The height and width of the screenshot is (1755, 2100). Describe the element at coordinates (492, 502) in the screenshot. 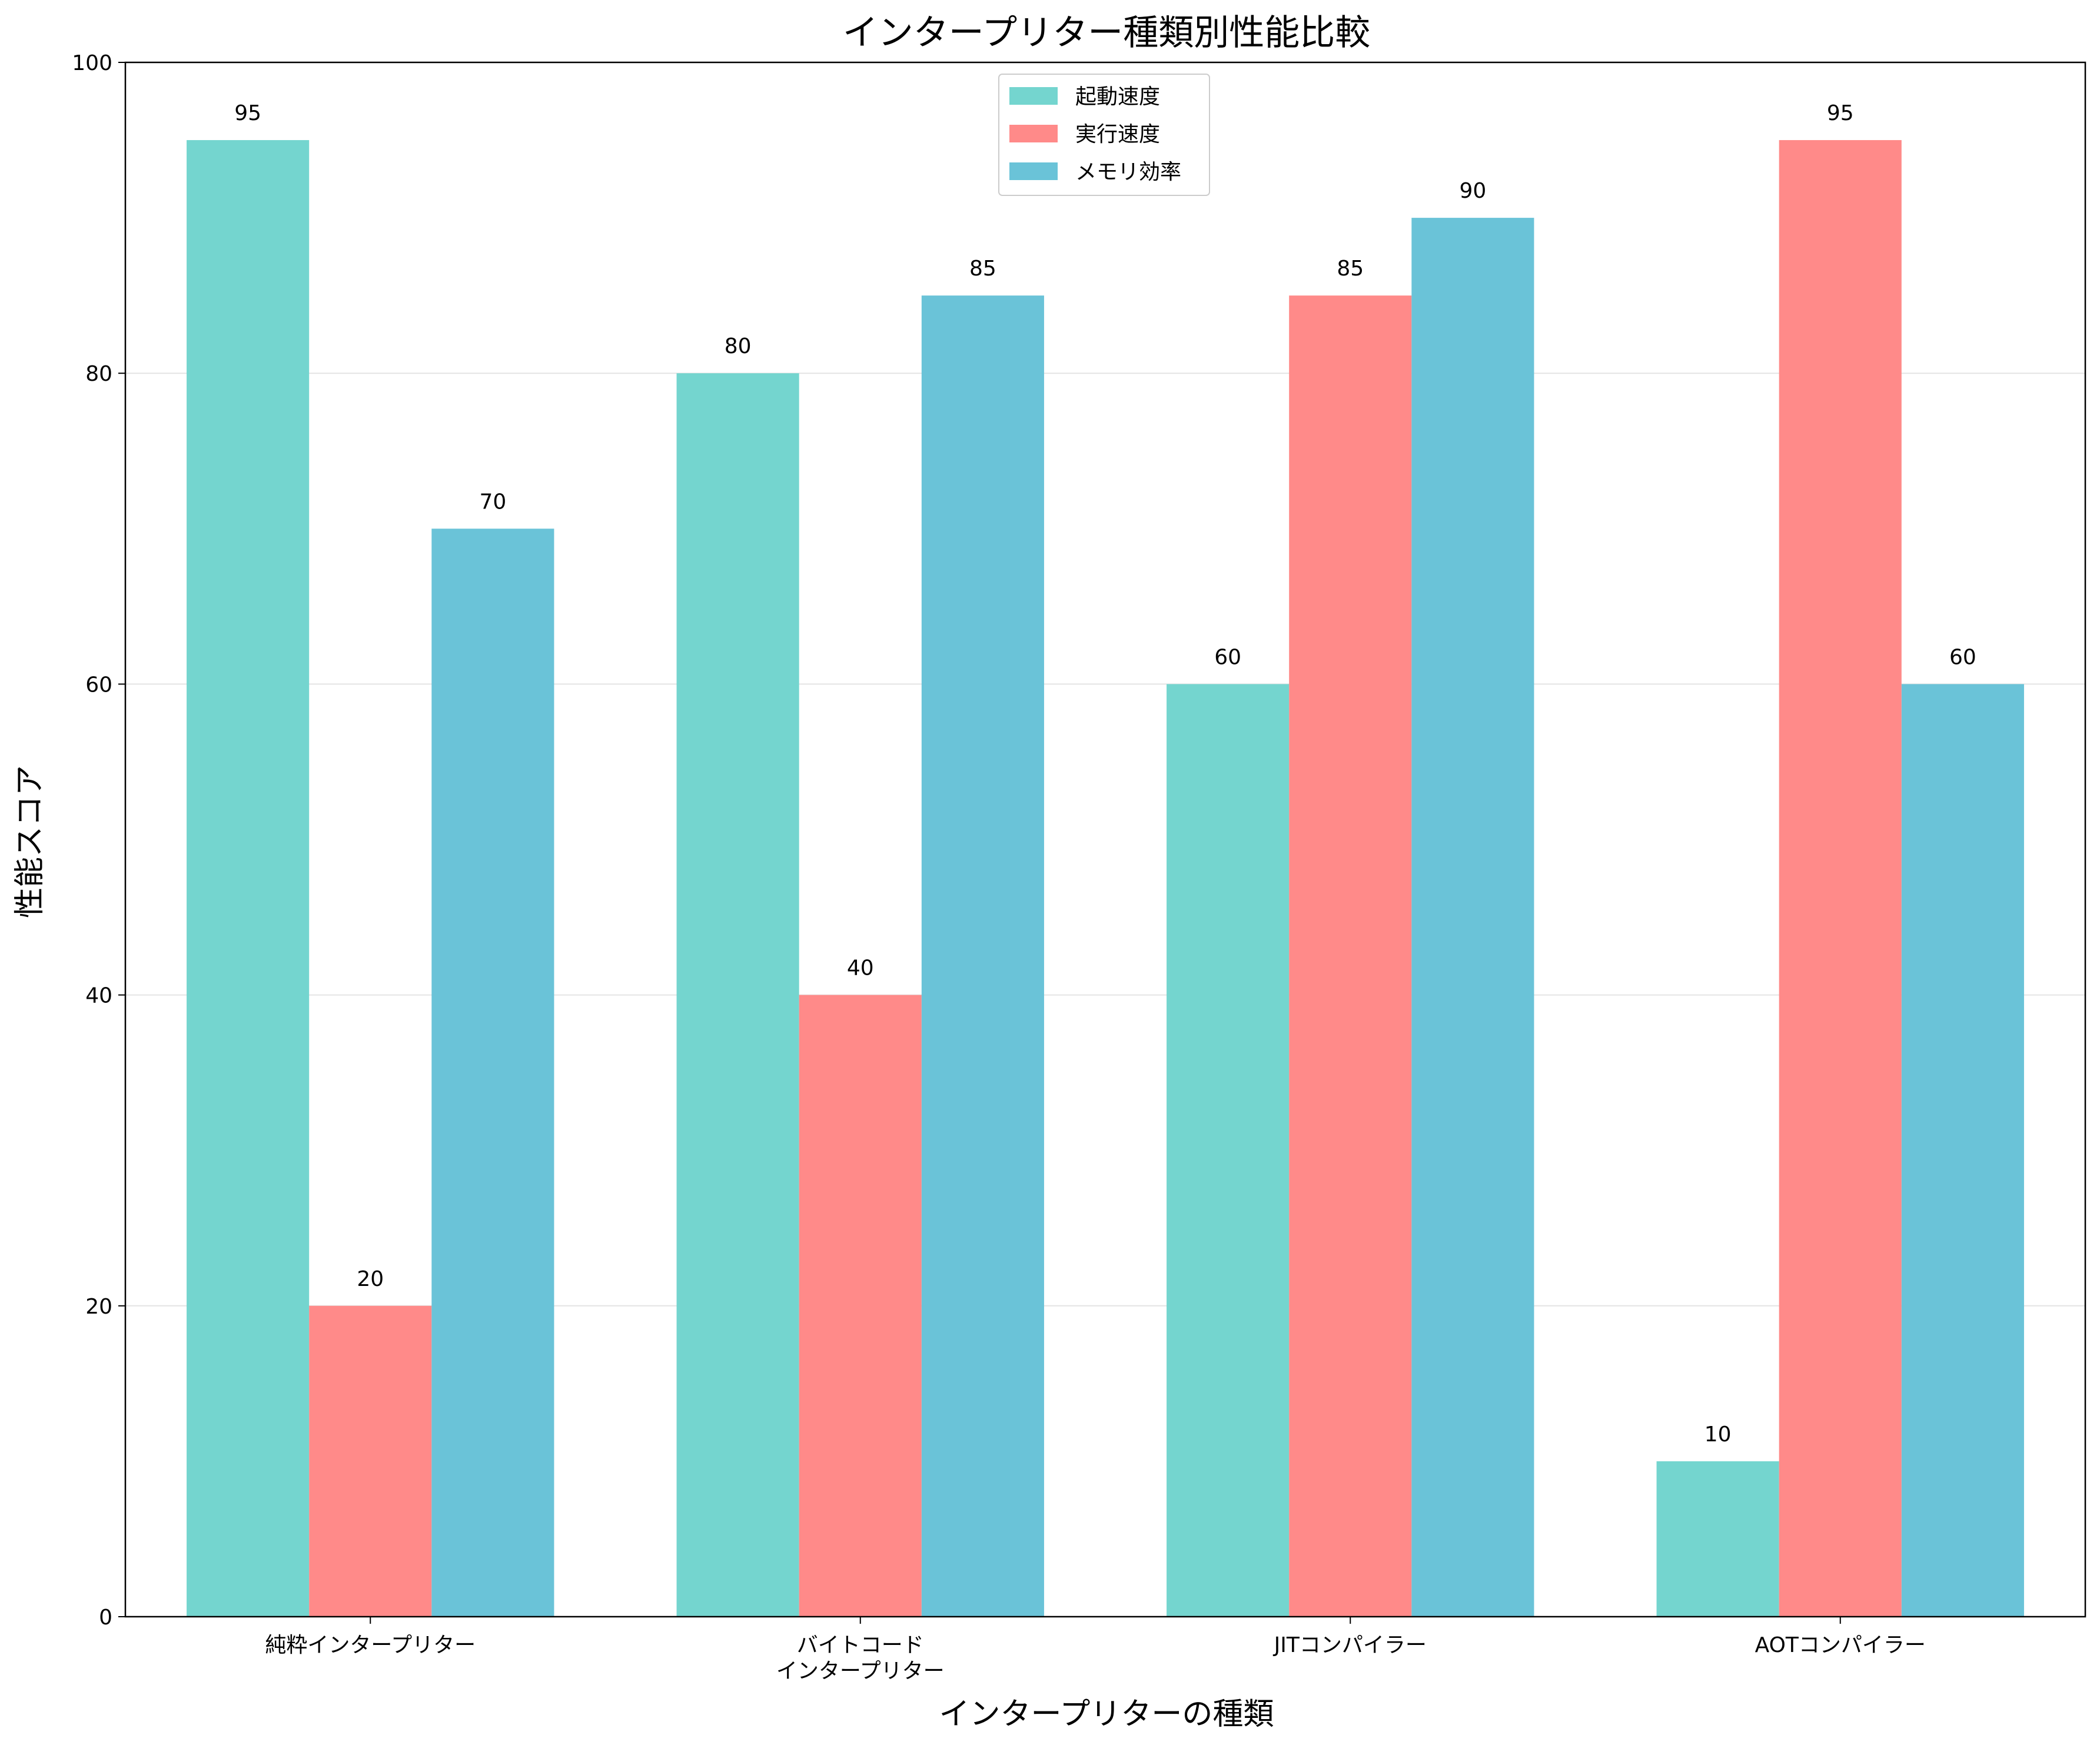

I see `bar-value-label: 70` at that location.